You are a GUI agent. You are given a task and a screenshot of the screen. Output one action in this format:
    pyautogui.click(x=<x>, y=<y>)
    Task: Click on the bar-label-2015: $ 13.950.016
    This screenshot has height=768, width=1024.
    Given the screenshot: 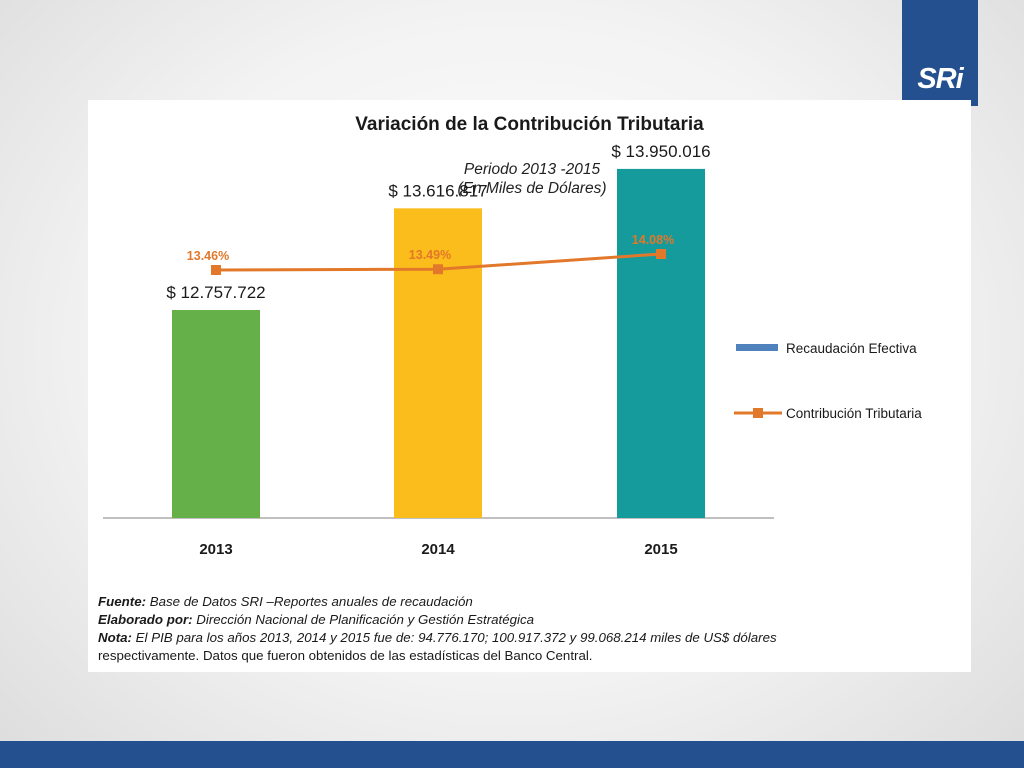 What is the action you would take?
    pyautogui.click(x=660, y=151)
    